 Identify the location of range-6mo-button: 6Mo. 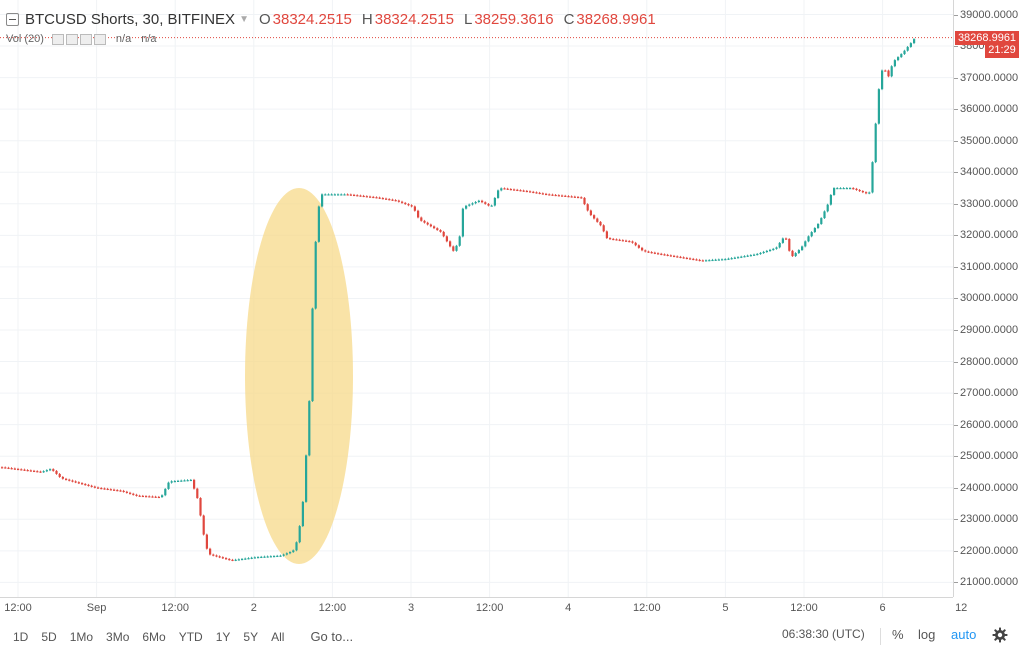
(154, 636).